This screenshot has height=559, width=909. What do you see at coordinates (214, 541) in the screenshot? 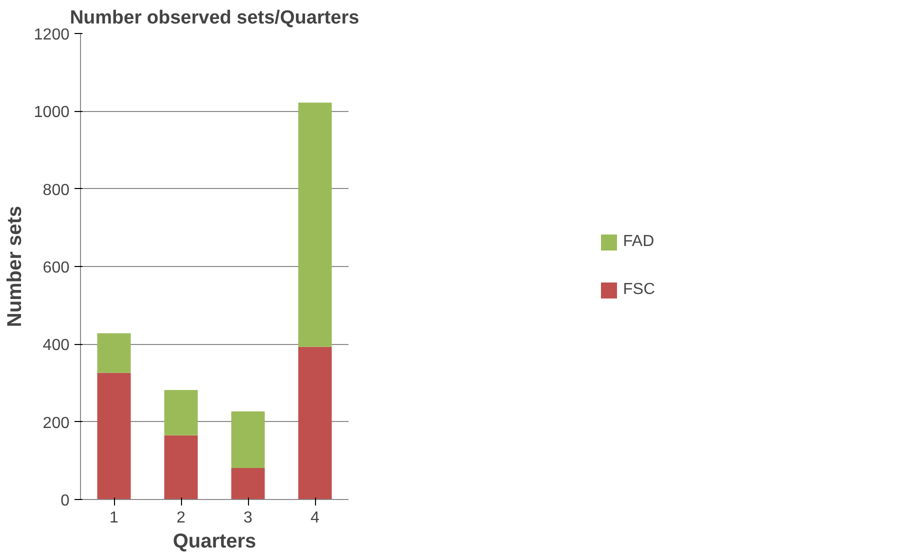
I see `x-axis-title: Quarters` at bounding box center [214, 541].